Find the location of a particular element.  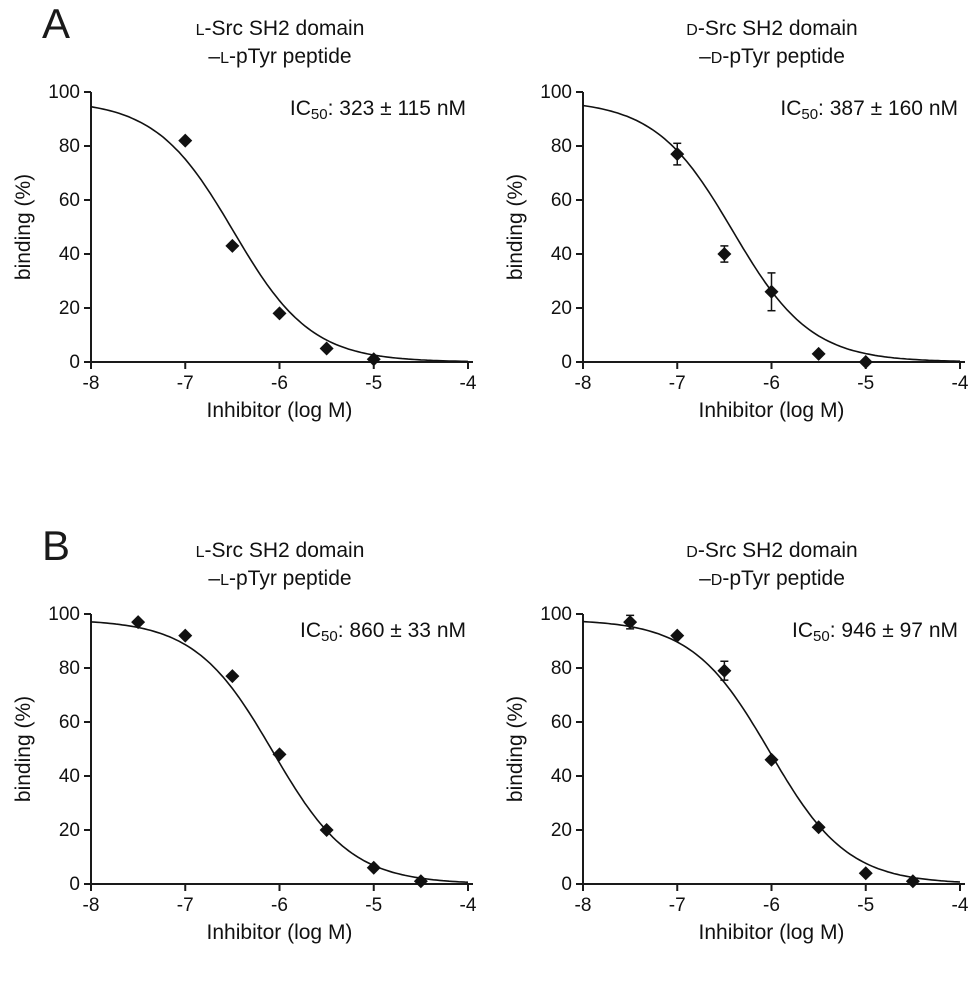

chart-A-right-title: D-Src SH2 domain –D-pTyr peptide is located at coordinates (738, 44).